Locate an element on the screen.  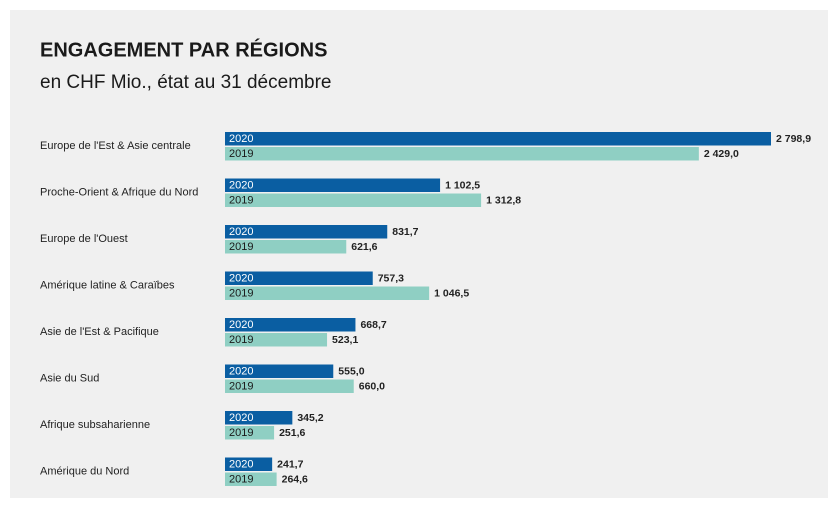
value-label: 1 312,8 is located at coordinates (503, 201).